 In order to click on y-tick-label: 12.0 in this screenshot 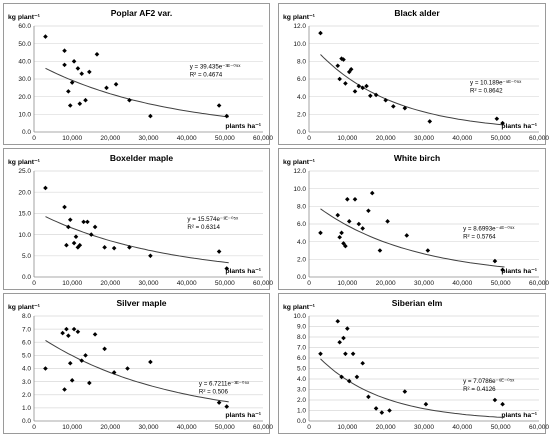, I will do `click(299, 171)`.